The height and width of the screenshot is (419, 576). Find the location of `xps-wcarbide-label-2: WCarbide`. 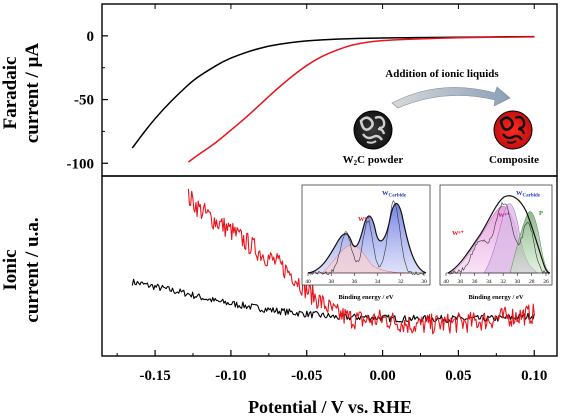

xps-wcarbide-label-2: WCarbide is located at coordinates (528, 194).